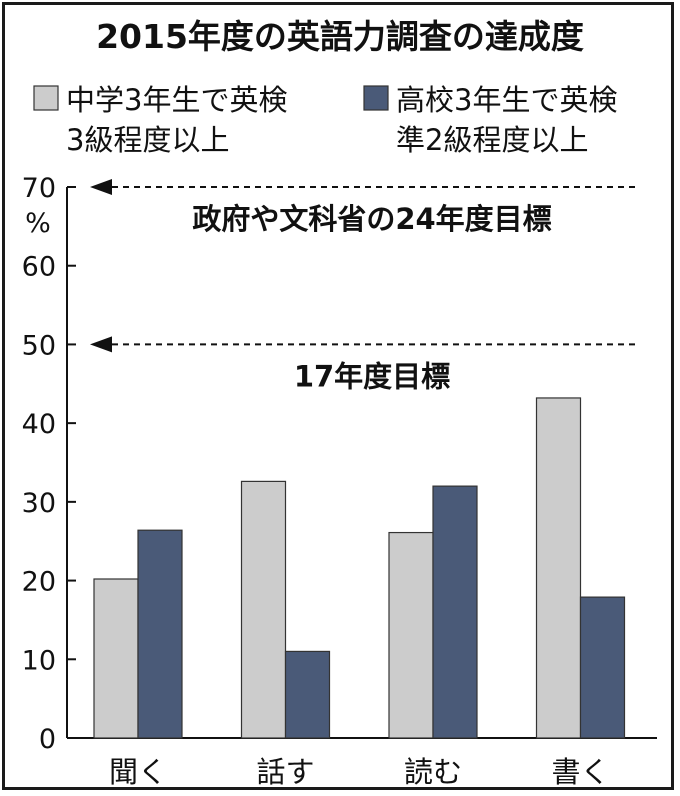 Image resolution: width=680 pixels, height=796 pixels. What do you see at coordinates (340, 36) in the screenshot?
I see `chart-title: 2015年度の英語力調査の達成度` at bounding box center [340, 36].